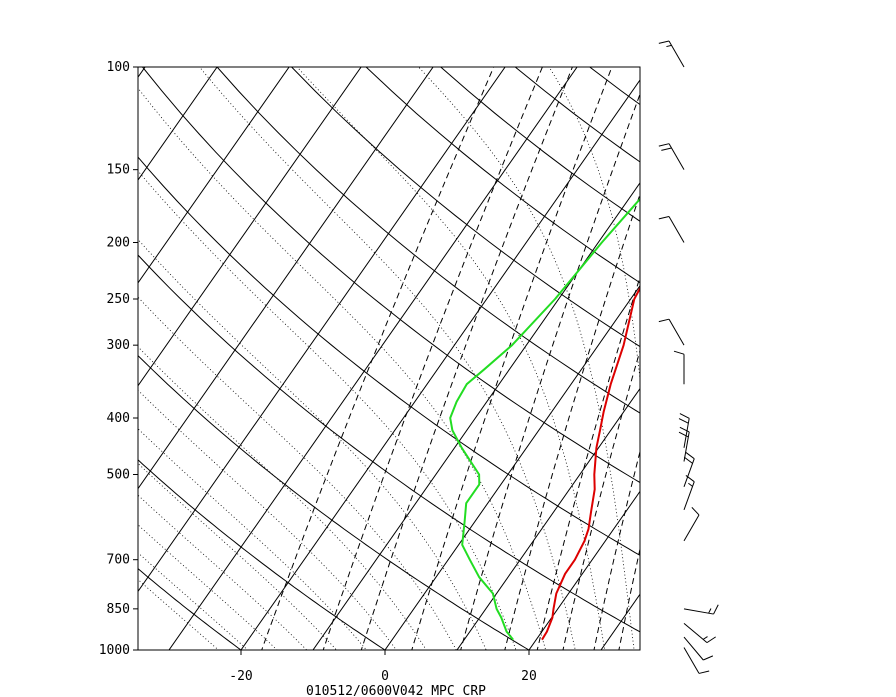 The image size is (896, 697). Describe the element at coordinates (118, 299) in the screenshot. I see `pressure-tick-label: 250` at that location.